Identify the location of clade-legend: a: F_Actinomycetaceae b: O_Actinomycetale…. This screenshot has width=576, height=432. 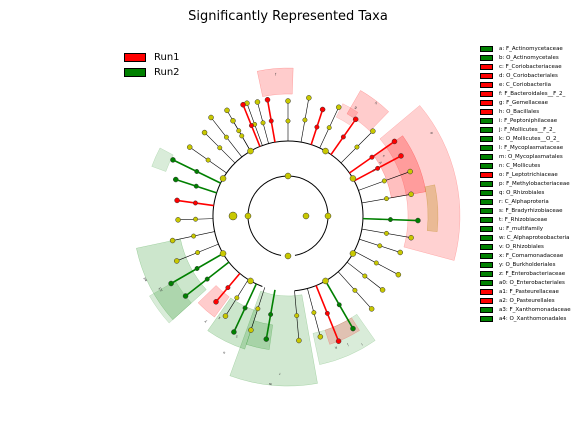
(525, 183).